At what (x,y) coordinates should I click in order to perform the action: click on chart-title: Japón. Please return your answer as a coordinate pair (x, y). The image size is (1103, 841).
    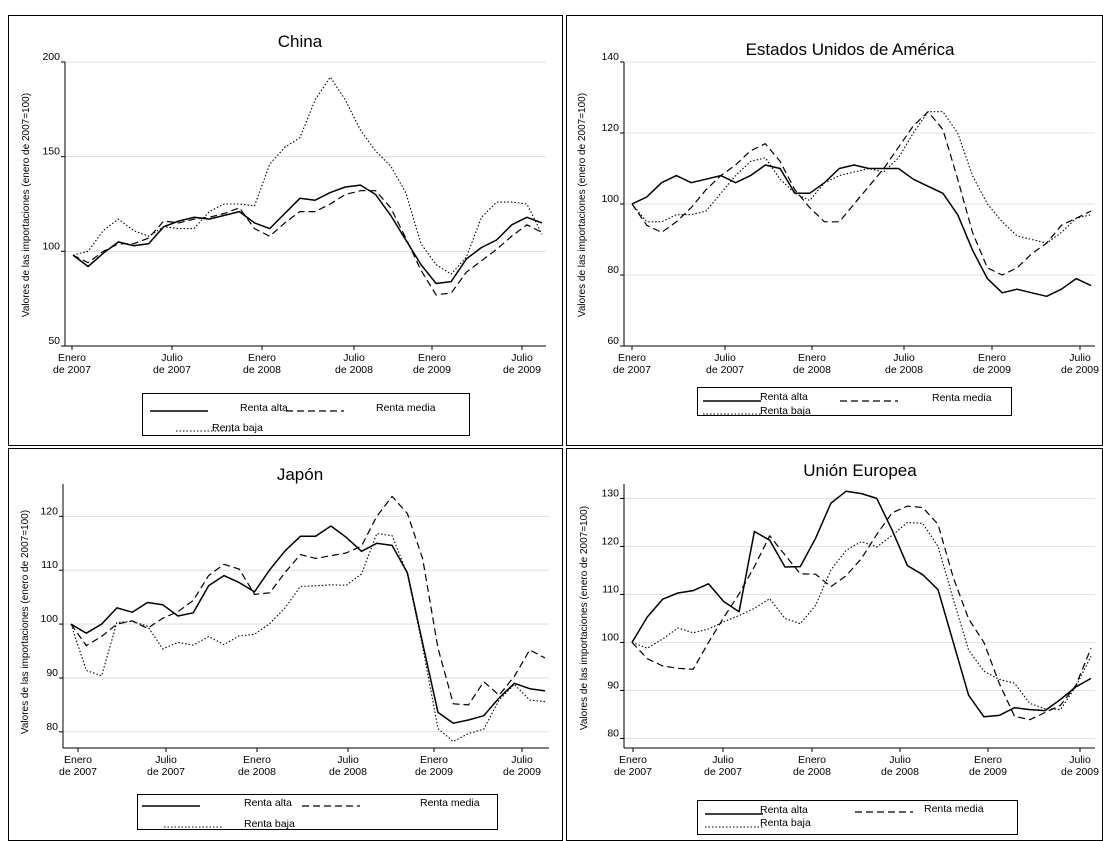
    Looking at the image, I should click on (300, 474).